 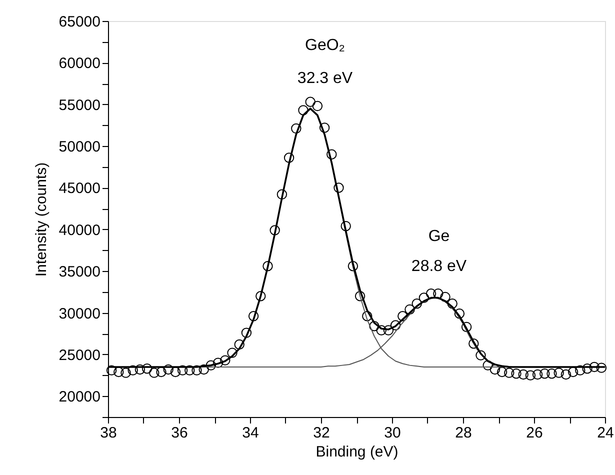 What do you see at coordinates (41, 219) in the screenshot?
I see `y-axis-title: Intensity (counts)` at bounding box center [41, 219].